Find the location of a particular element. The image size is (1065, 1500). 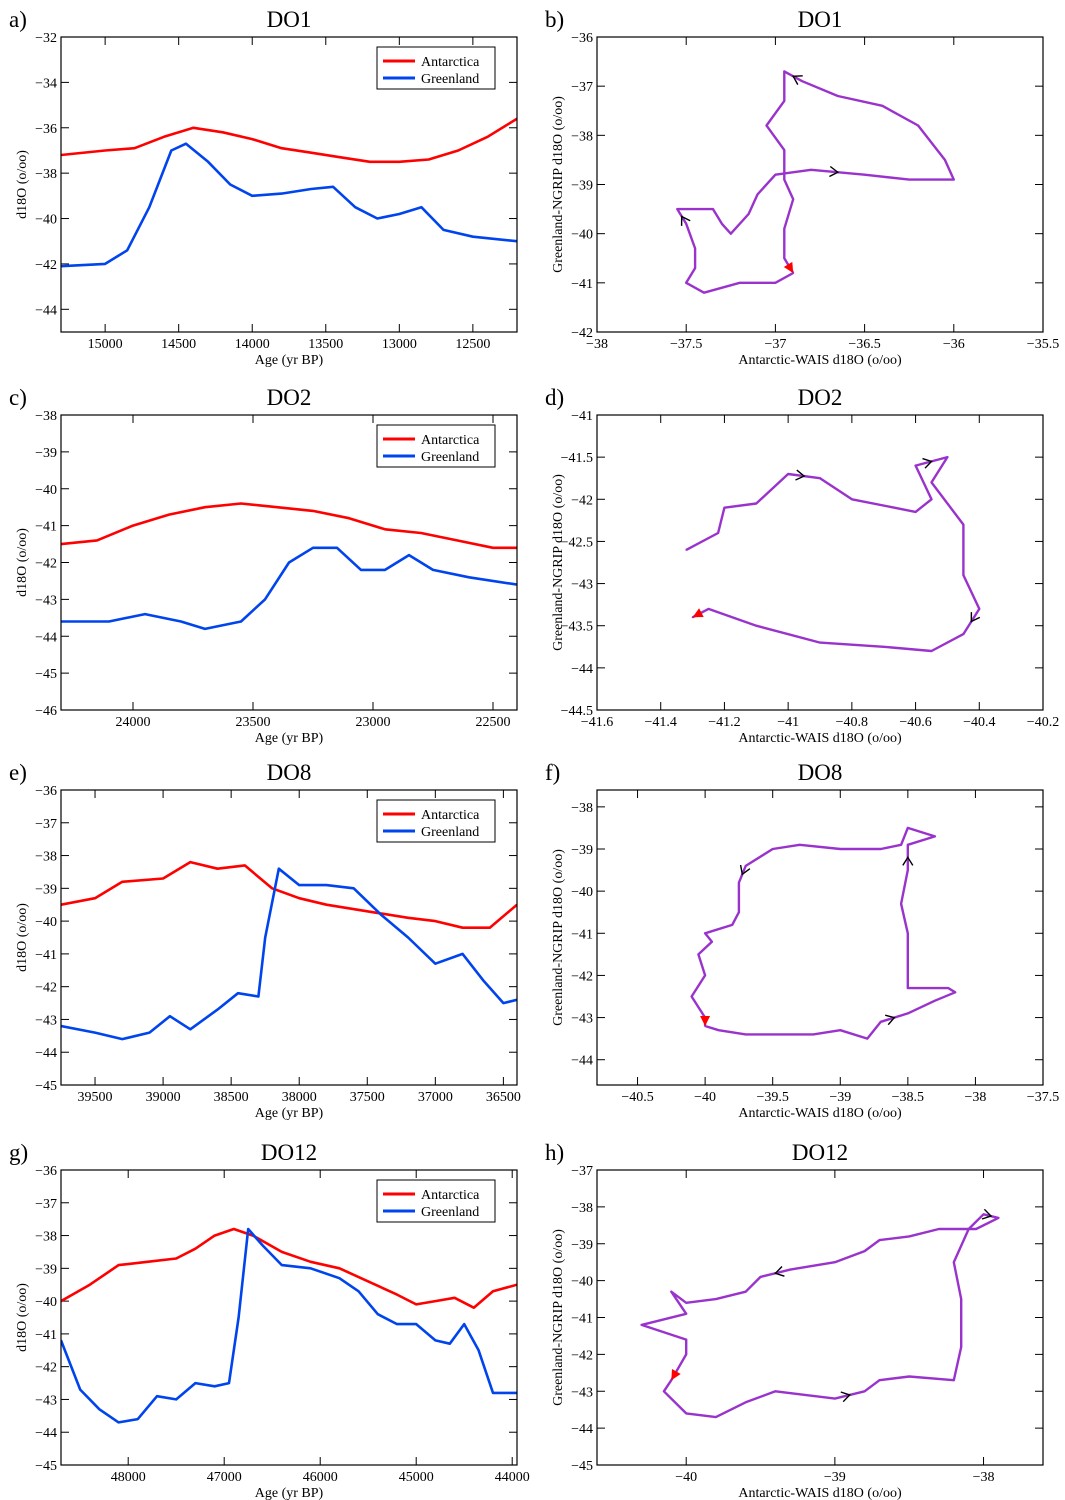

x-tick-label: −39.5 is located at coordinates (772, 1097).